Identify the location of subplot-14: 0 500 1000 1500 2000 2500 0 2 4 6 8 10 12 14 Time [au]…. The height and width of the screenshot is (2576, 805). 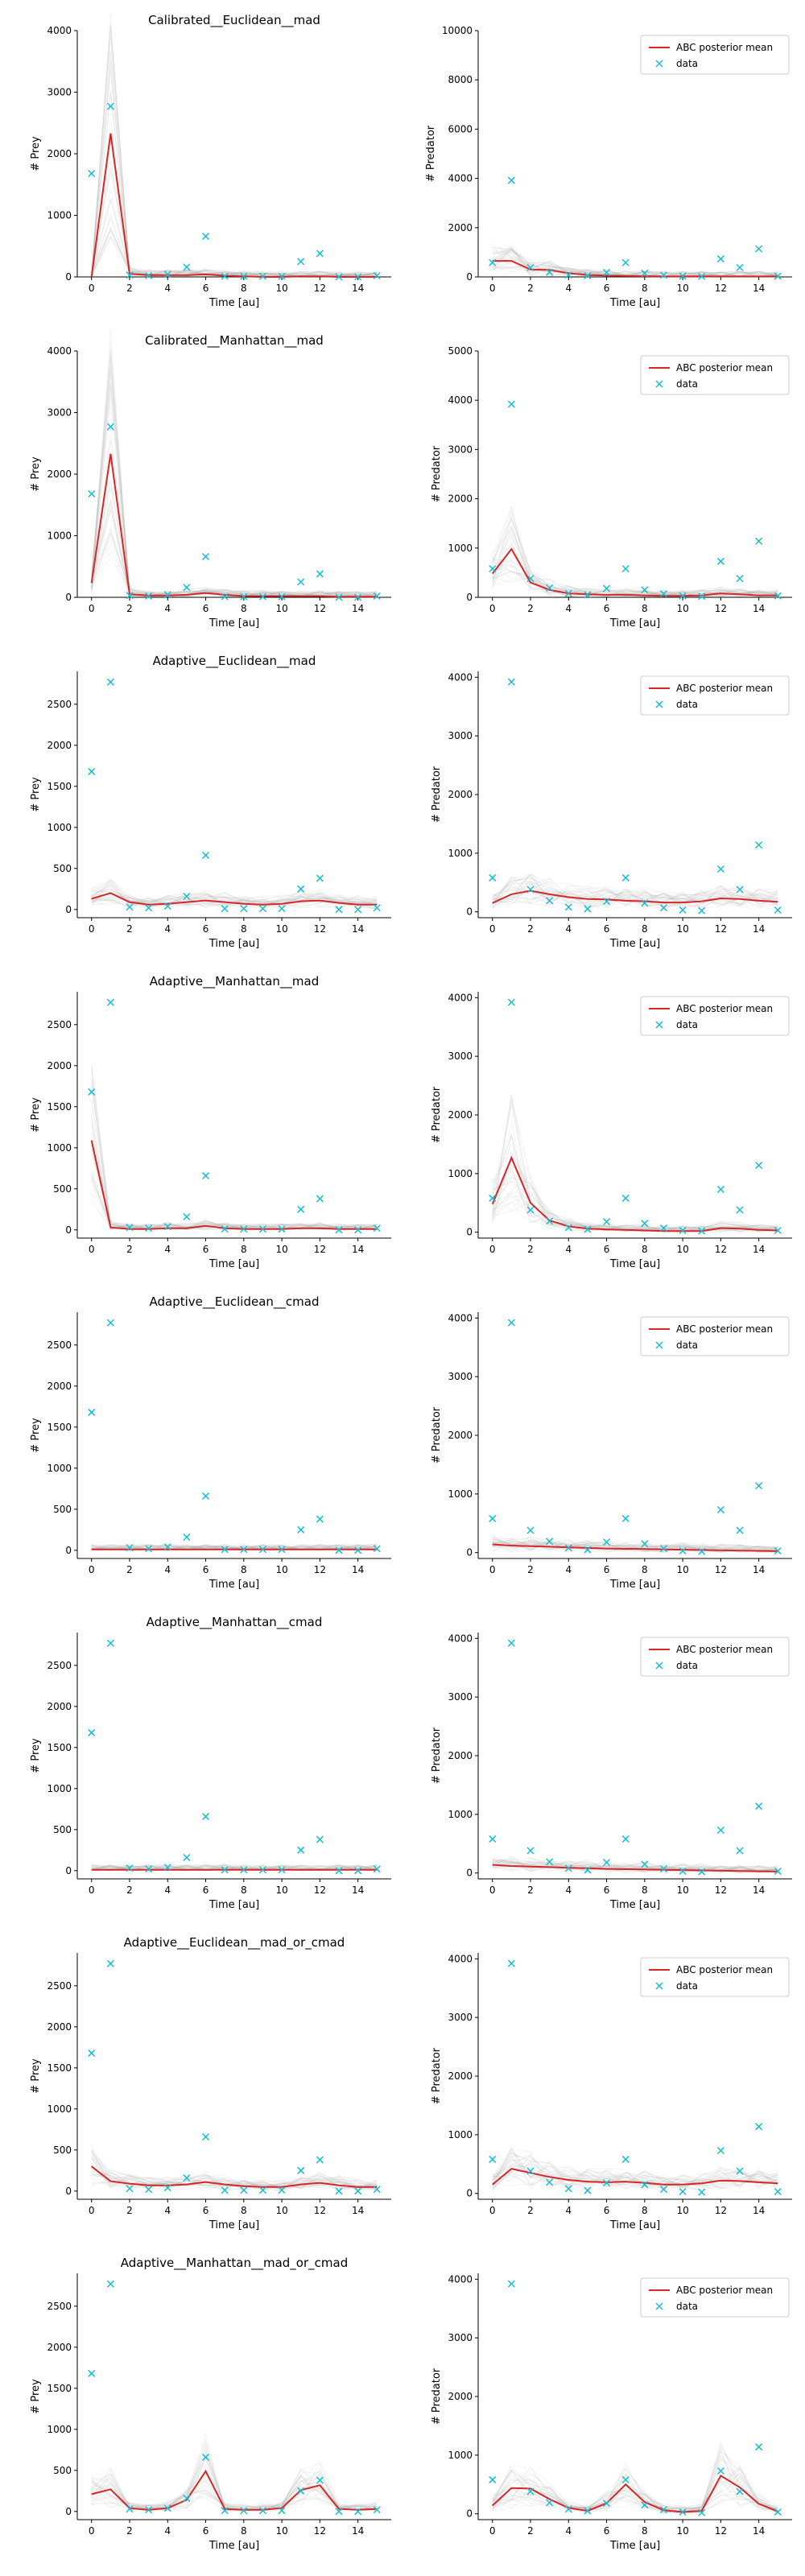
(211, 2404).